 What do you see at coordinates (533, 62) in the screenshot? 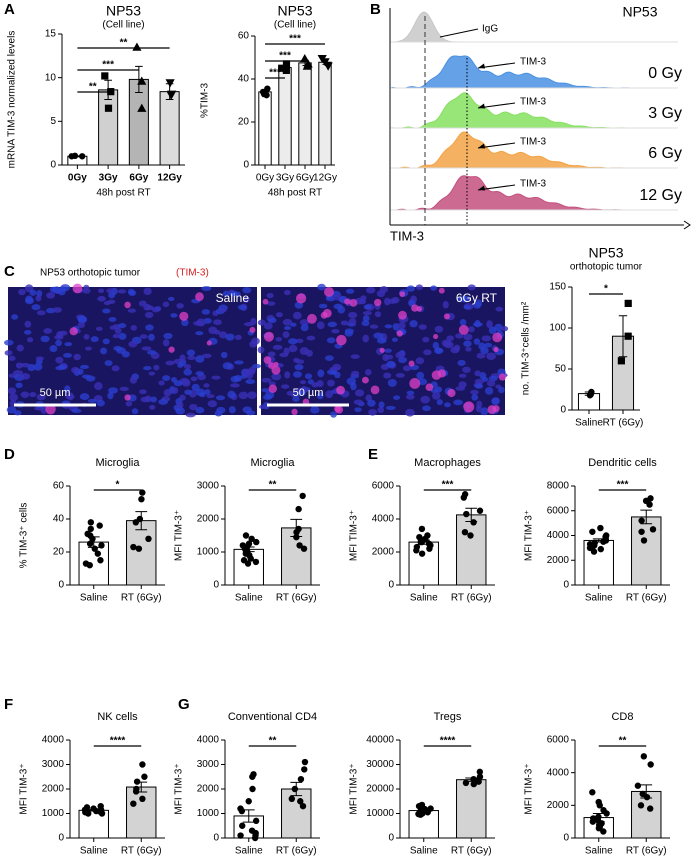
I see `annotation: TIM-3` at bounding box center [533, 62].